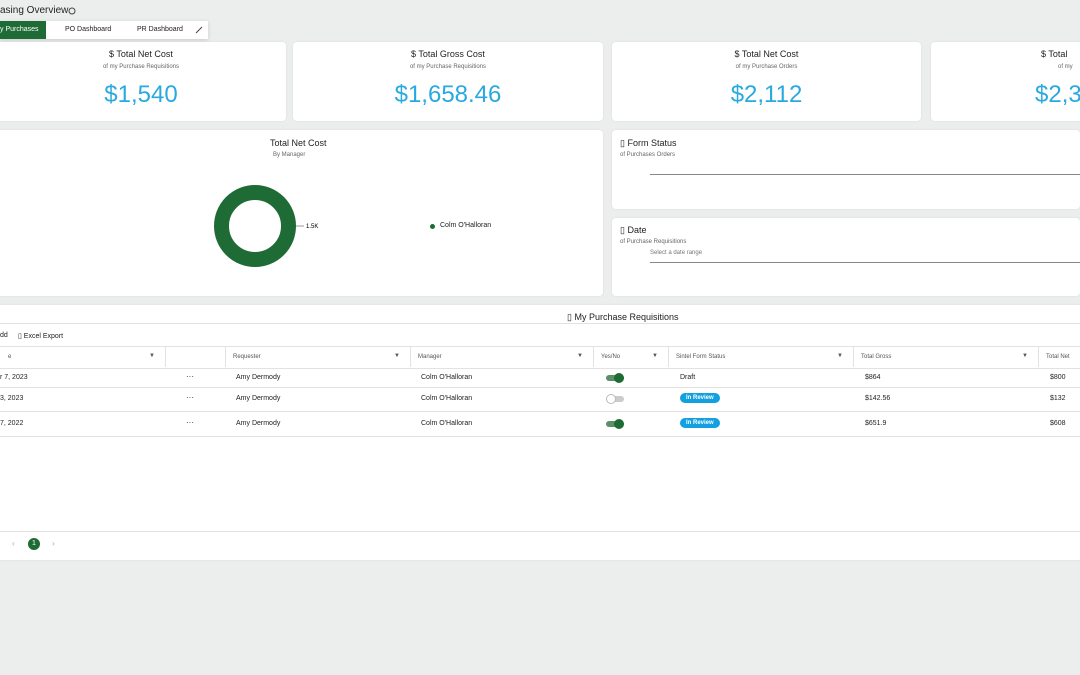 This screenshot has width=1080, height=675. I want to click on card-title: $ Total Gross Cost, so click(448, 54).